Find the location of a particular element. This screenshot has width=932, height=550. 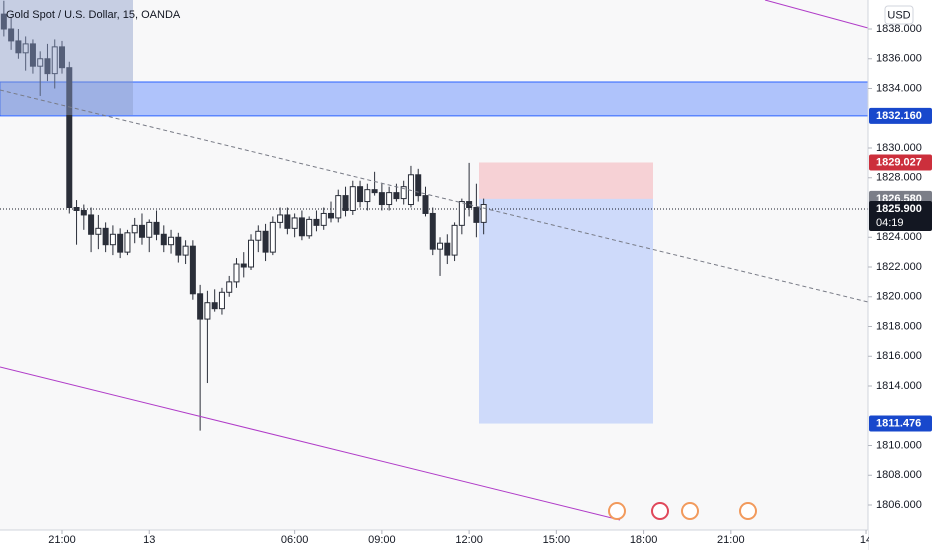

price-axis is located at coordinates (900, 275).